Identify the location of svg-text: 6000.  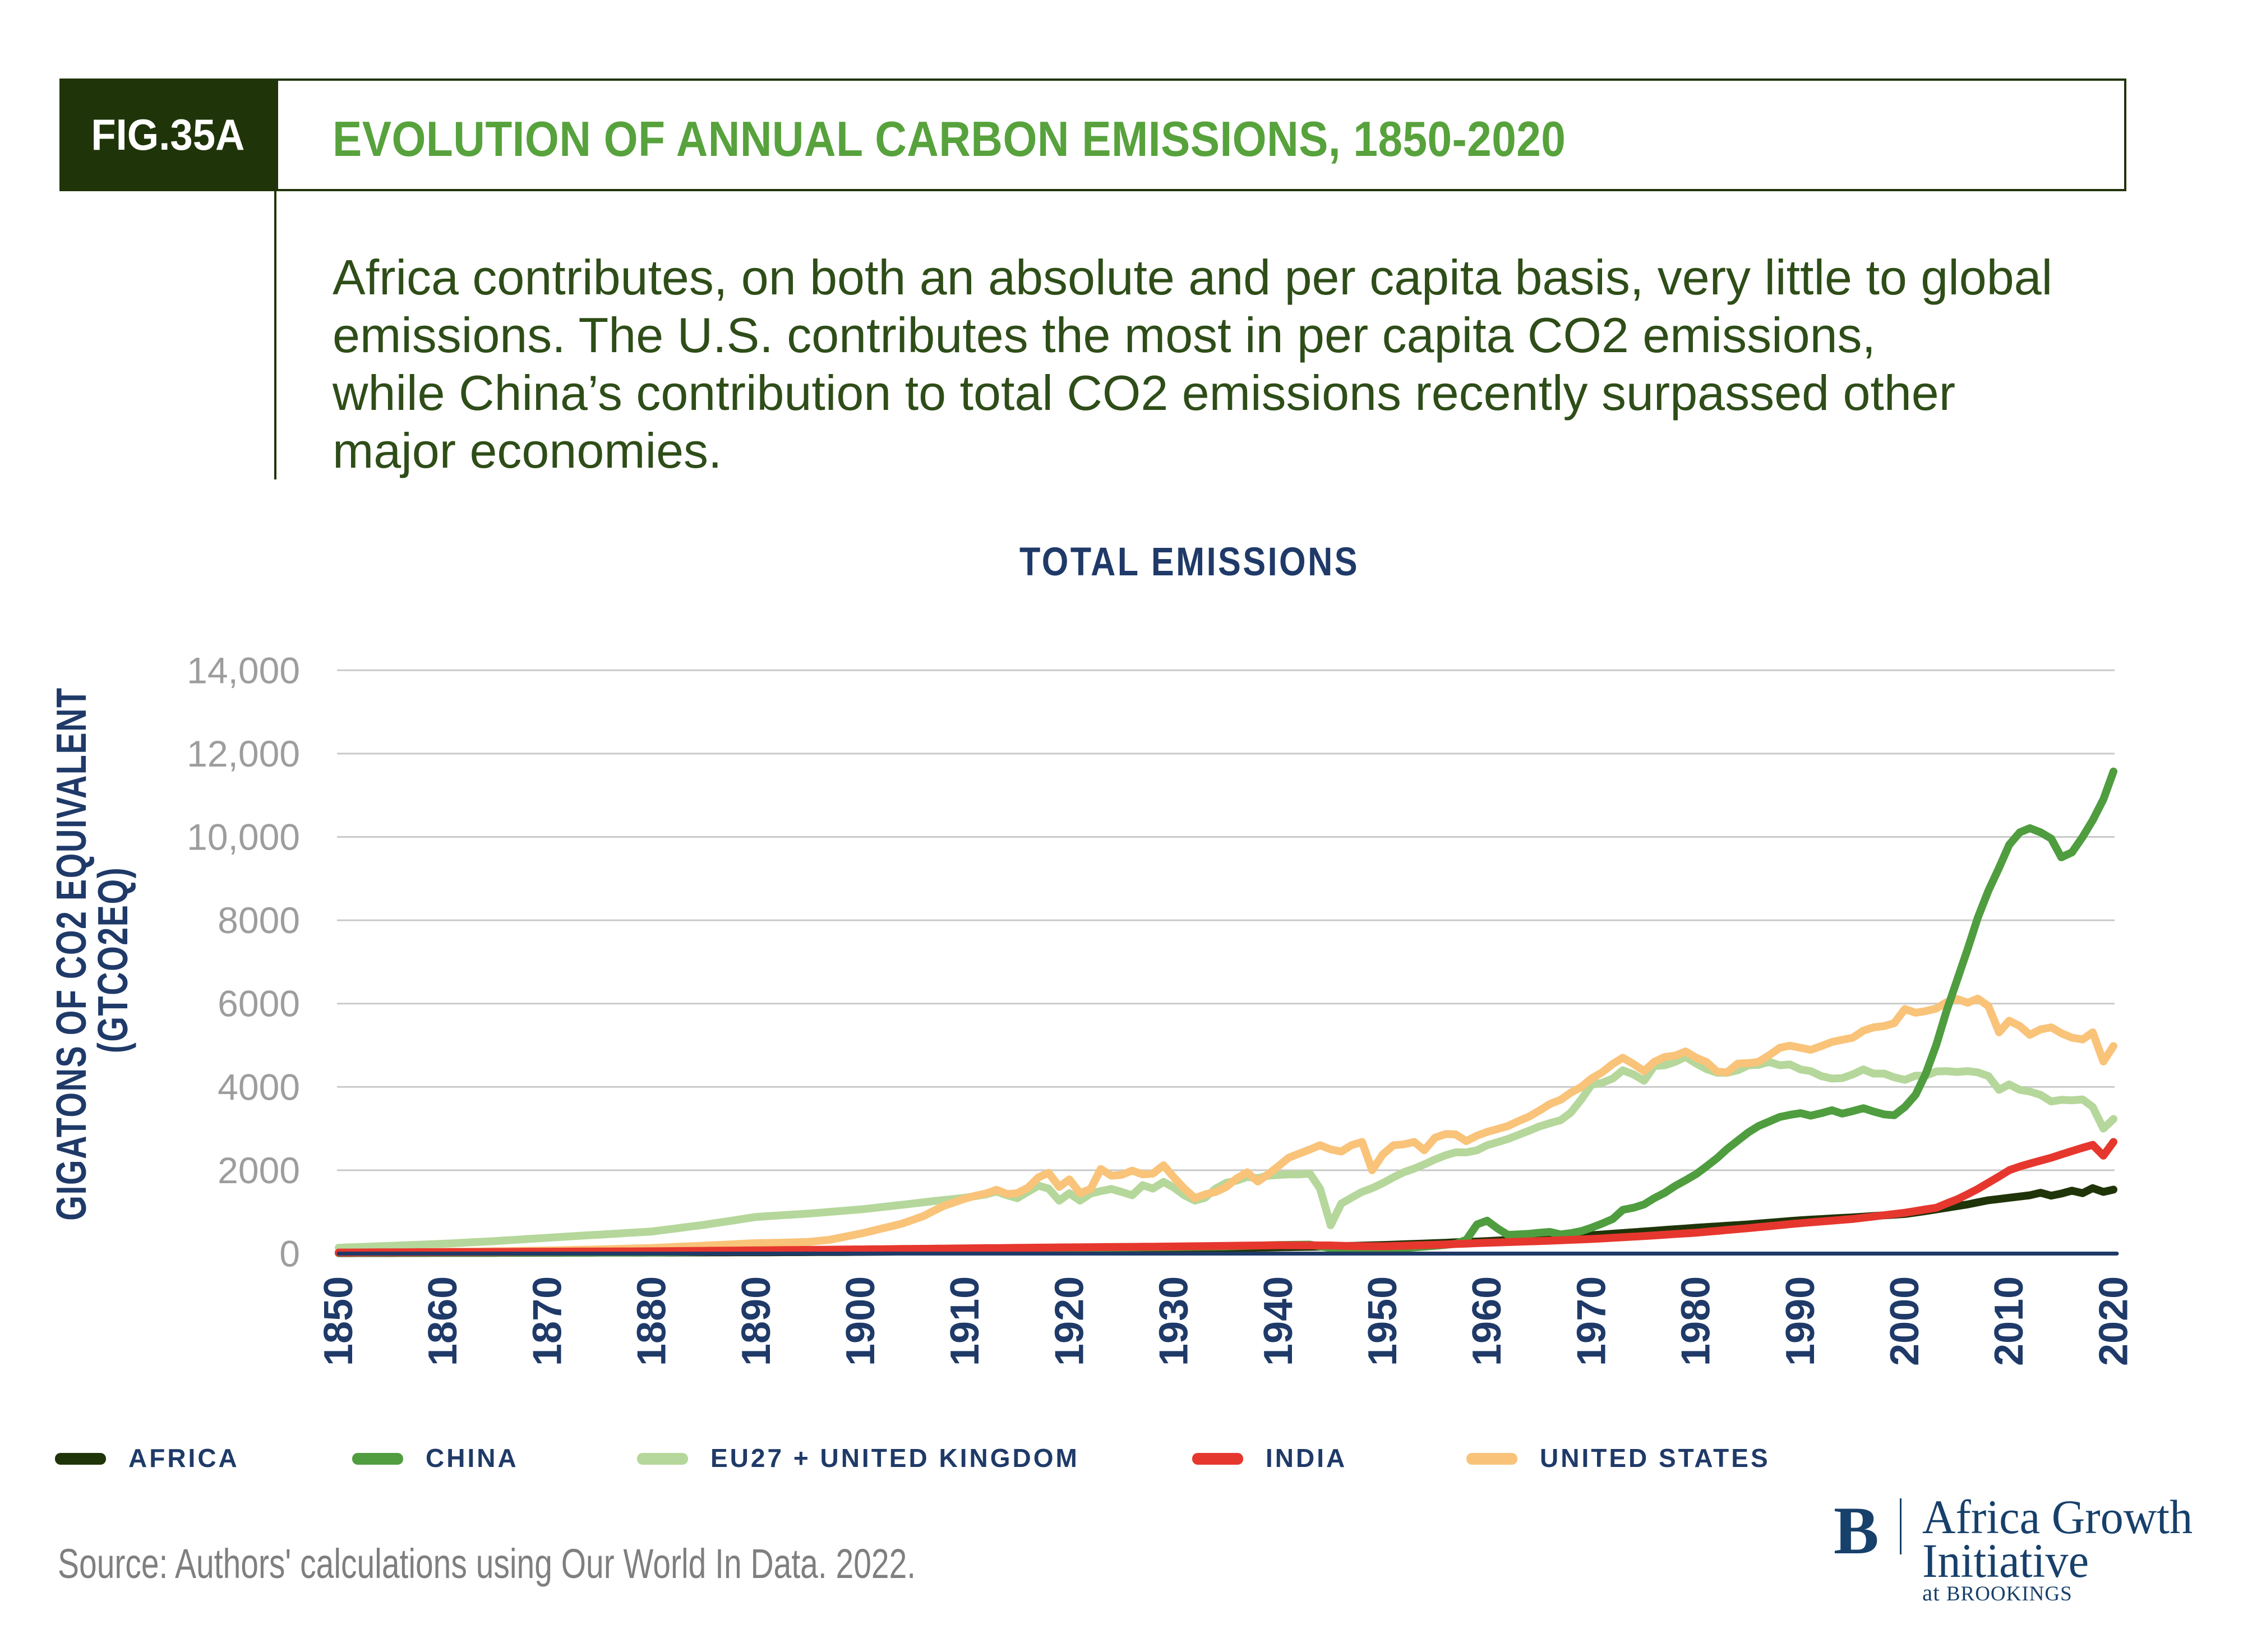
(259, 1004).